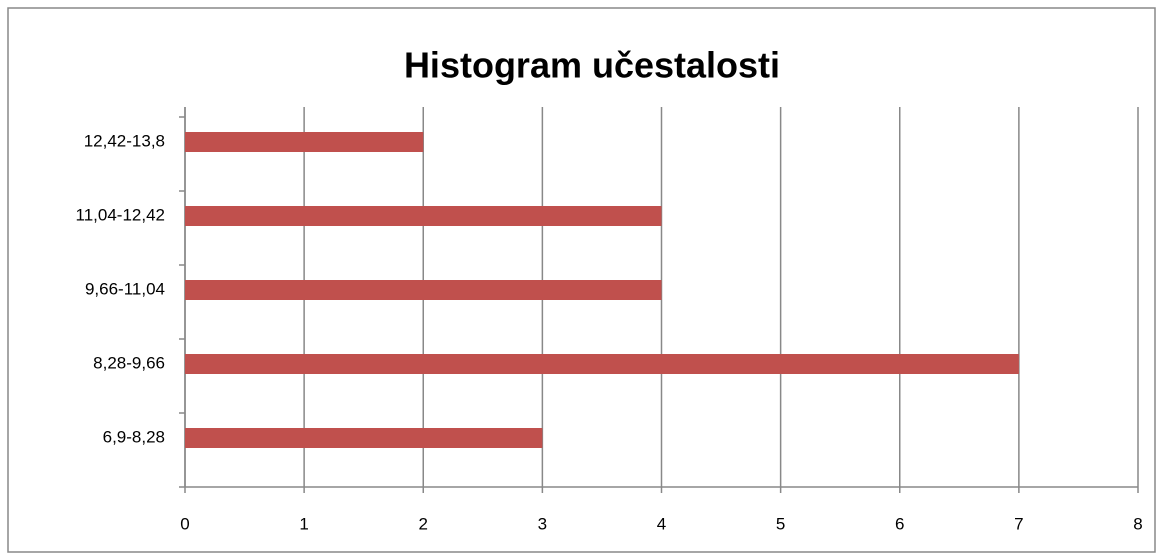 The image size is (1163, 560). Describe the element at coordinates (661, 523) in the screenshot. I see `x-tick-label: 4` at that location.